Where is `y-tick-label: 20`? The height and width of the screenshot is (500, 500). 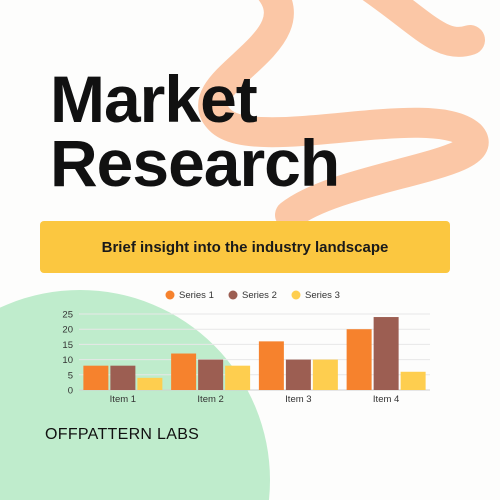 y-tick-label: 20 is located at coordinates (67, 330).